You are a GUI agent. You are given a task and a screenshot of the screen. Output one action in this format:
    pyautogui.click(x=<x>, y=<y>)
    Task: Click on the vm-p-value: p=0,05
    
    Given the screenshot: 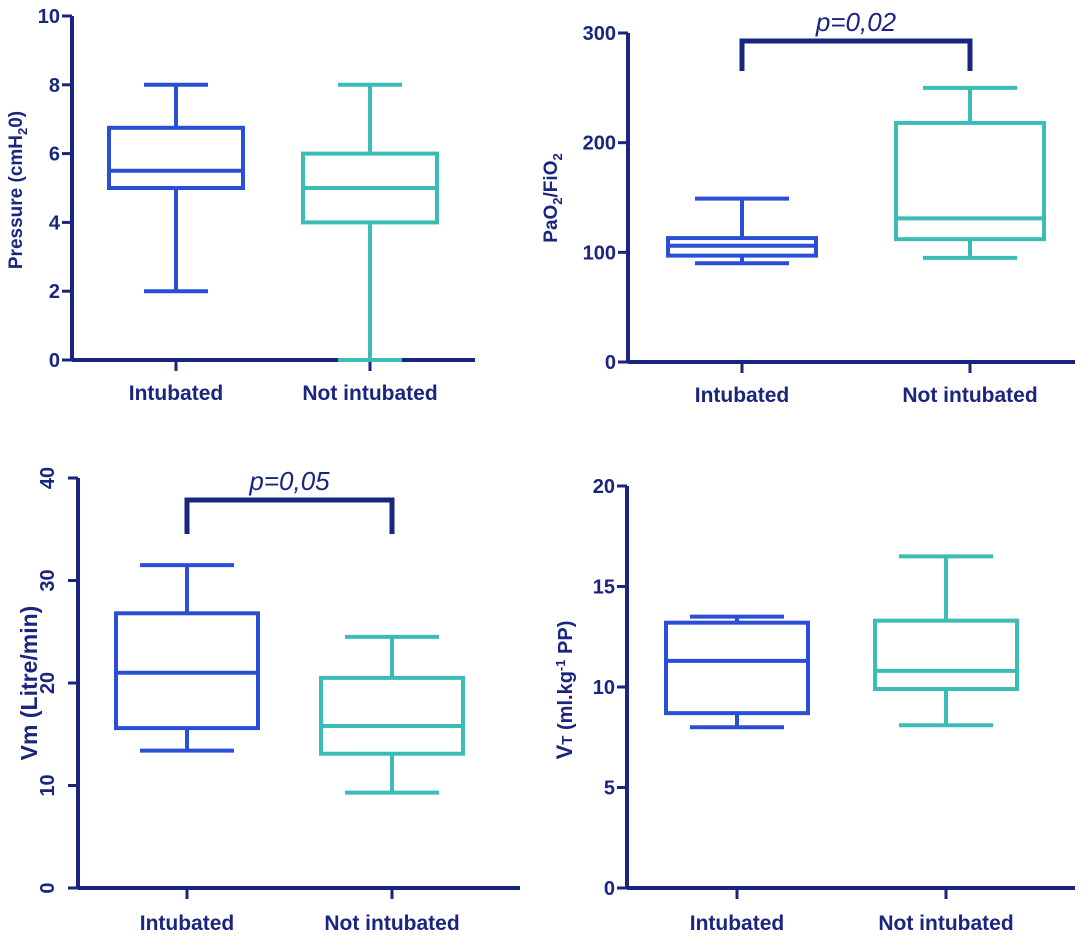 What is the action you would take?
    pyautogui.click(x=289, y=481)
    